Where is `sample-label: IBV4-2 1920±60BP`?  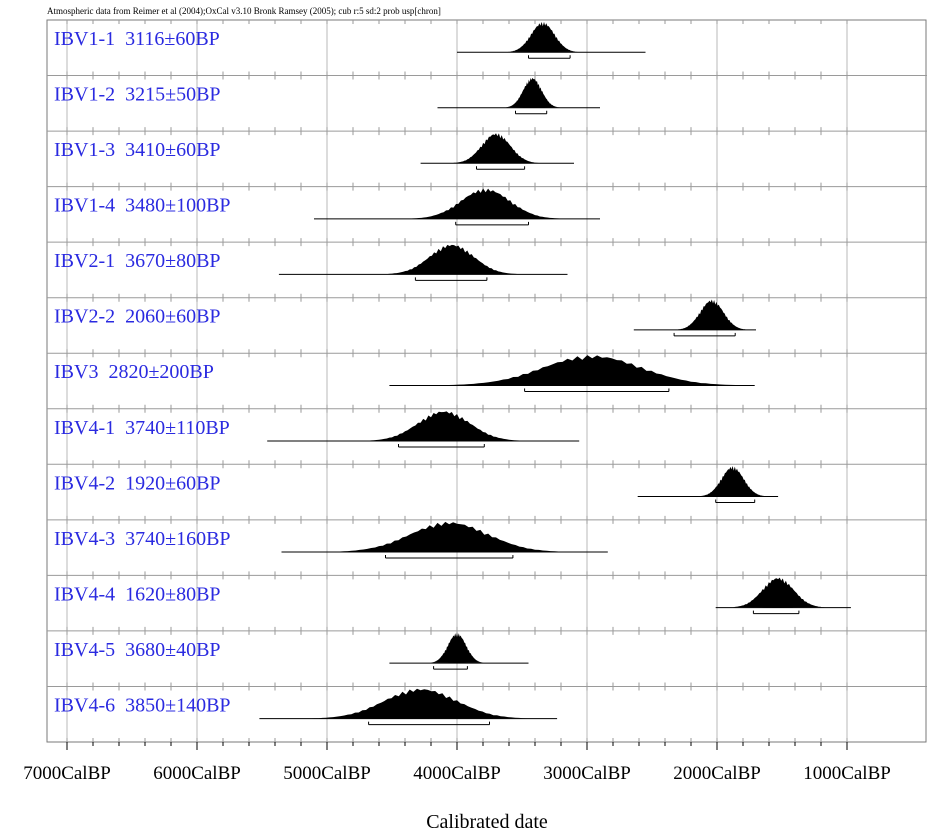
sample-label: IBV4-2 1920±60BP is located at coordinates (137, 483).